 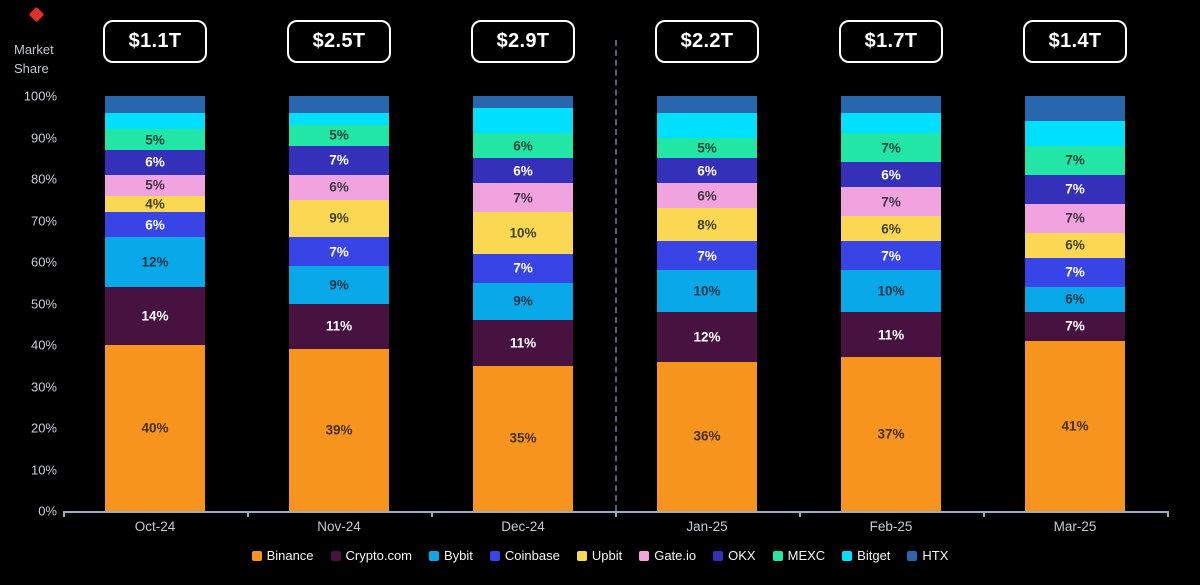 What do you see at coordinates (1075, 245) in the screenshot?
I see `bar-segment-upbit-mar-25: 6%` at bounding box center [1075, 245].